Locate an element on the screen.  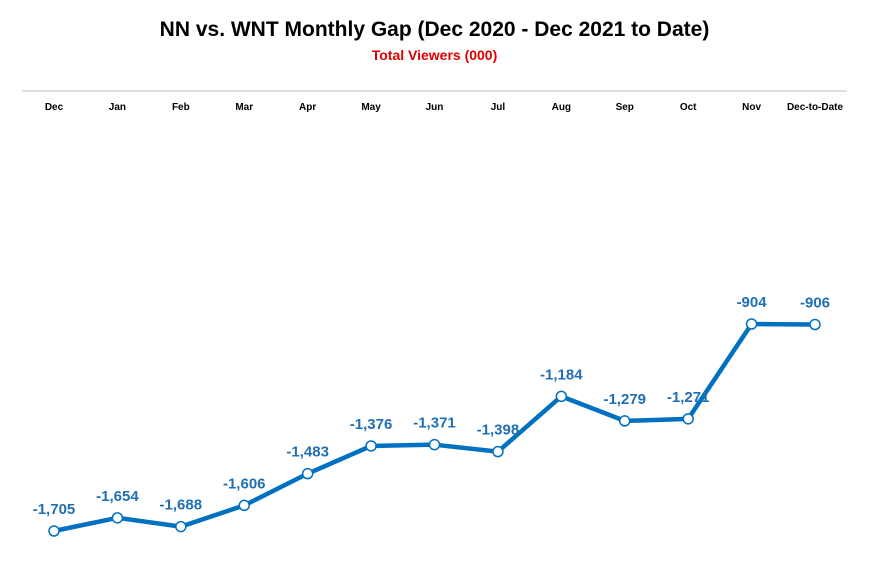
data-label: -1,371 is located at coordinates (434, 423).